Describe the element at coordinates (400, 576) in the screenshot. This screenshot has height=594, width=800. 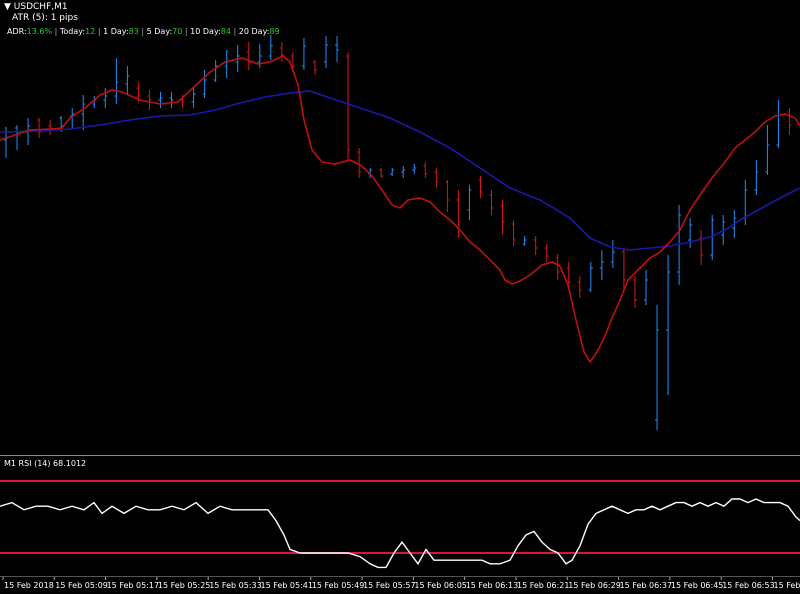
I see `time-axis-divider` at that location.